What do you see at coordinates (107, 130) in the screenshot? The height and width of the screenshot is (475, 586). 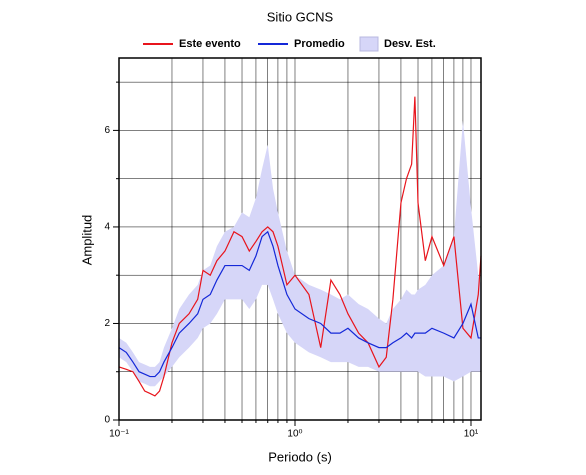 I see `y-tick-label: 6` at bounding box center [107, 130].